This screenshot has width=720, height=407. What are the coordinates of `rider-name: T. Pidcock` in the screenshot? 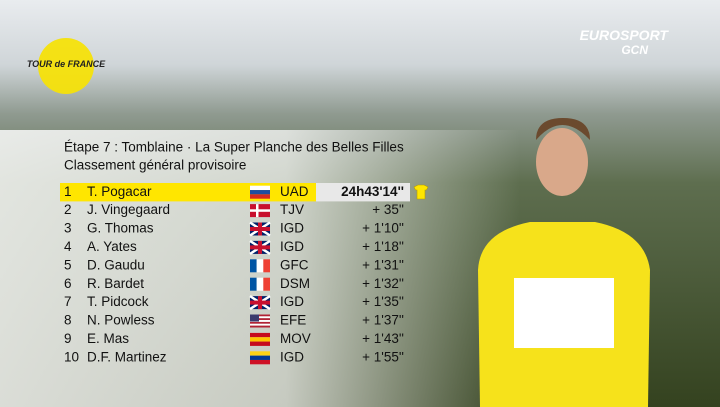 It's located at (118, 301).